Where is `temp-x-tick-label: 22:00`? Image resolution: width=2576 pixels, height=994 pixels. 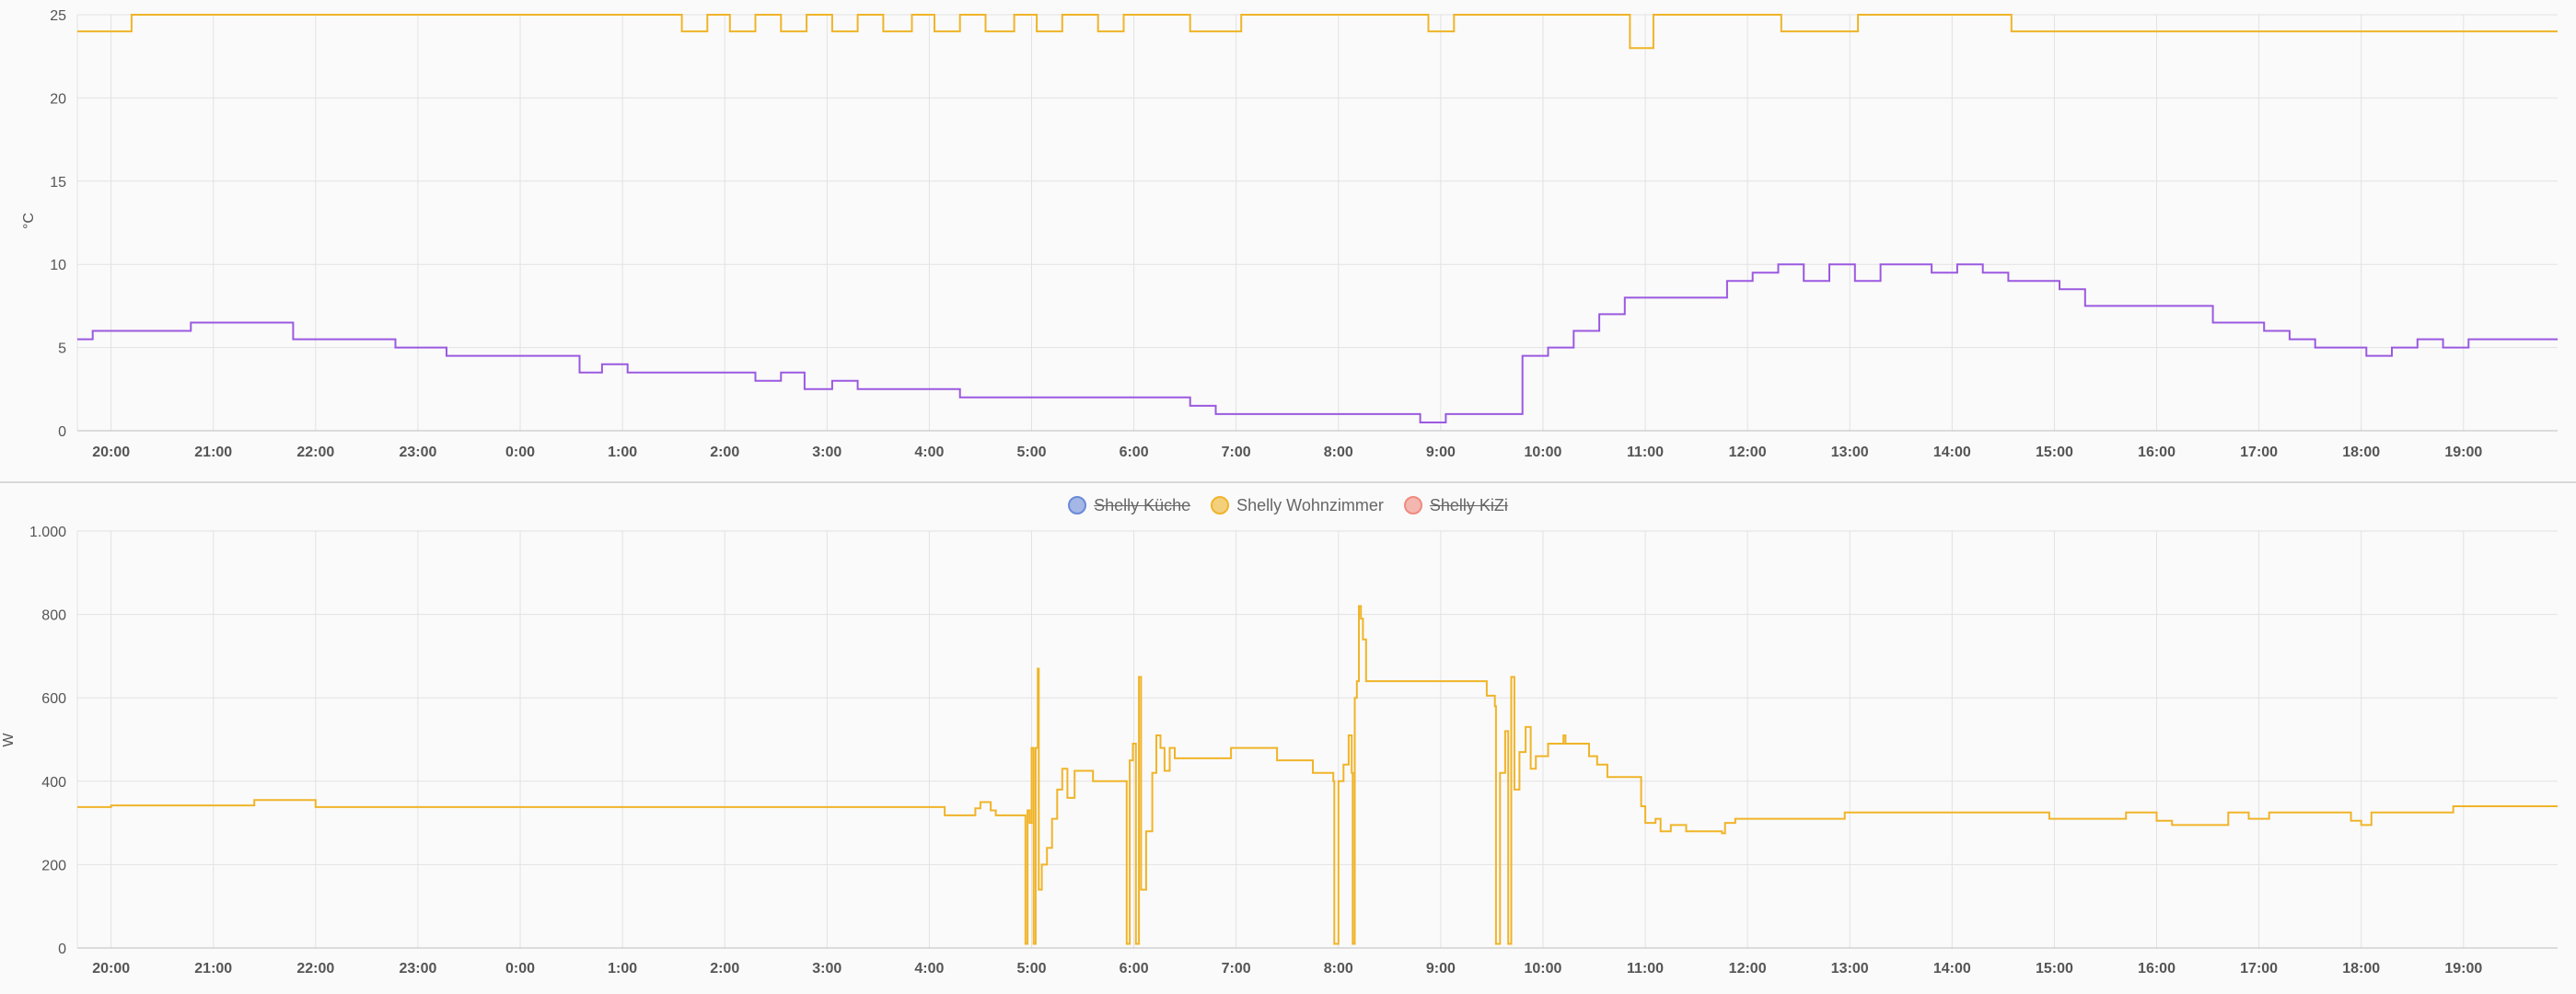 temp-x-tick-label: 22:00 is located at coordinates (315, 452).